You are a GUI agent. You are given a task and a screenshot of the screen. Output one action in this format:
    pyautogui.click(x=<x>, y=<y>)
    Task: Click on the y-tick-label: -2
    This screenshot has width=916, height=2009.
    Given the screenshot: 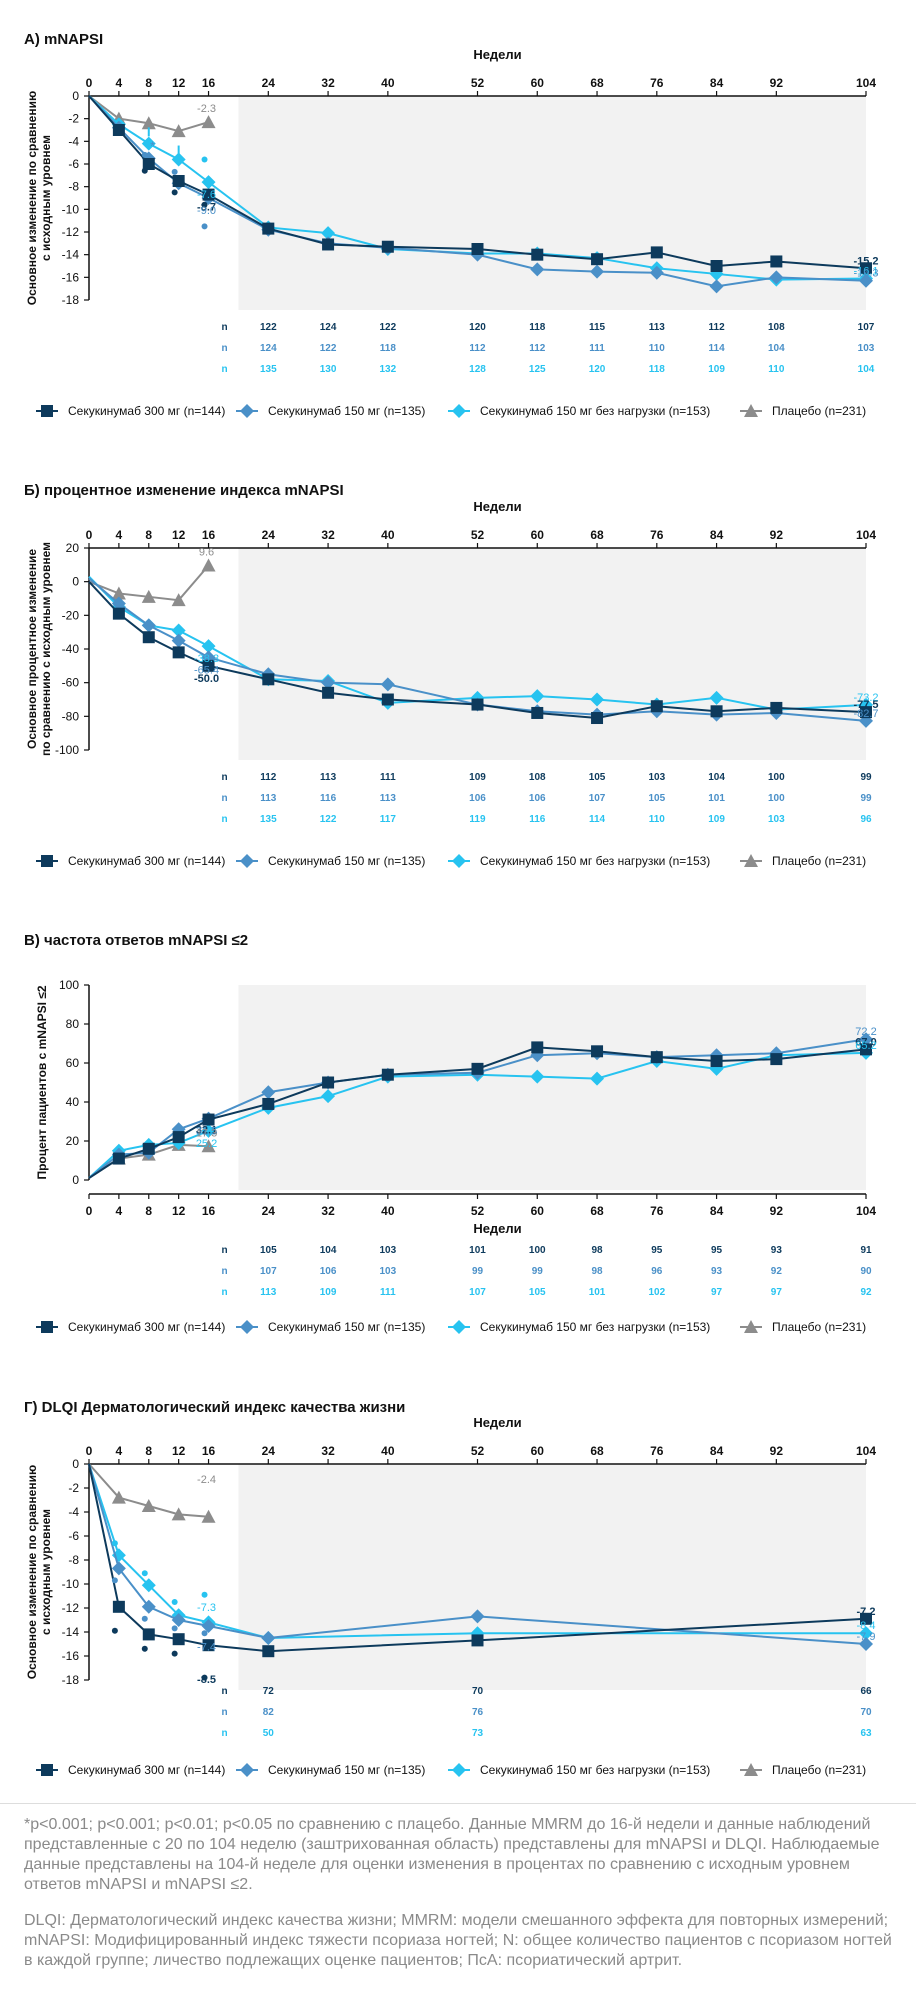 What is the action you would take?
    pyautogui.click(x=73, y=119)
    